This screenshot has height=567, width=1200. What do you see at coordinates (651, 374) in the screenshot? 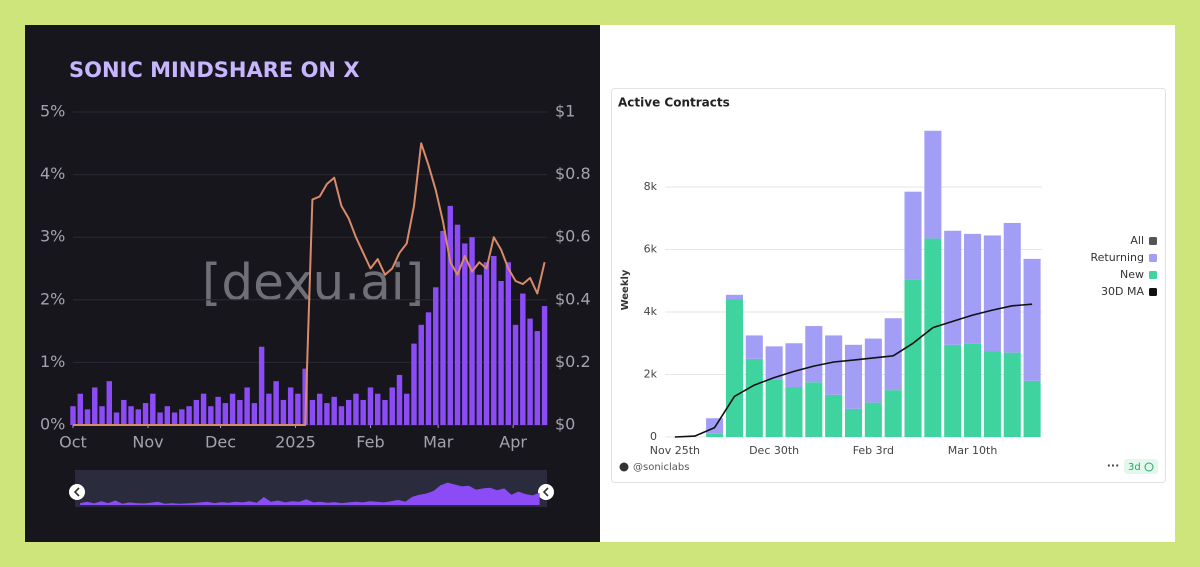
I see `y-tick-label: 2k` at bounding box center [651, 374].